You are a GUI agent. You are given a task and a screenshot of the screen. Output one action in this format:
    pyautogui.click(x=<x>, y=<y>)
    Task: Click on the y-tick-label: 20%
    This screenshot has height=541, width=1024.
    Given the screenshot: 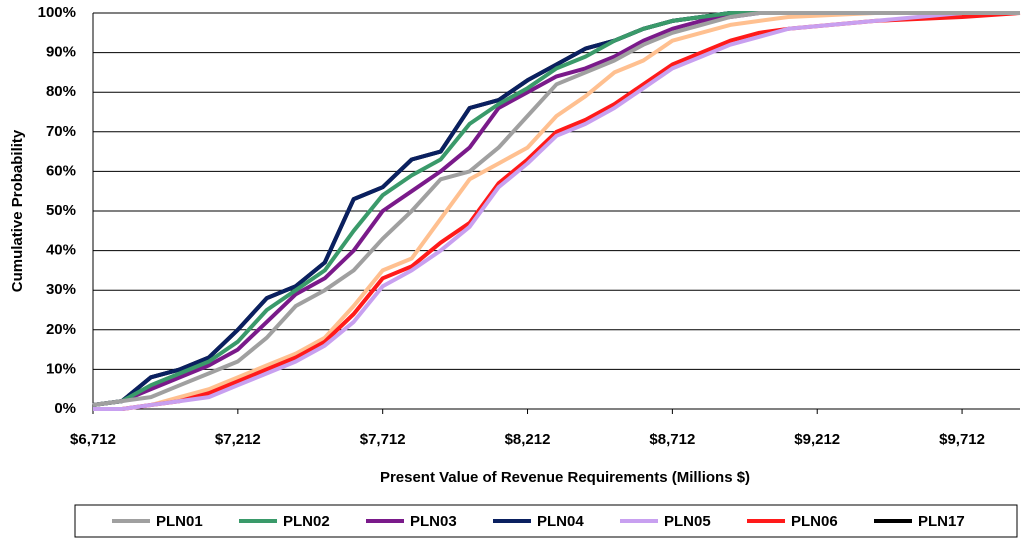 What is the action you would take?
    pyautogui.click(x=61, y=329)
    